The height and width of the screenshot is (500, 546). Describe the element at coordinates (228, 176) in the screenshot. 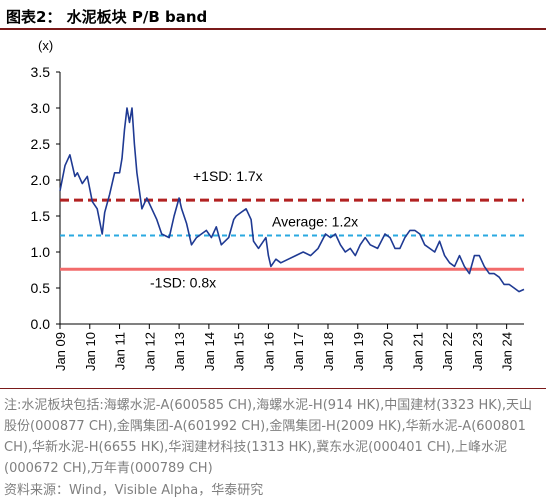

I see `plus-1sd-label: +1SD: 1.7x` at that location.